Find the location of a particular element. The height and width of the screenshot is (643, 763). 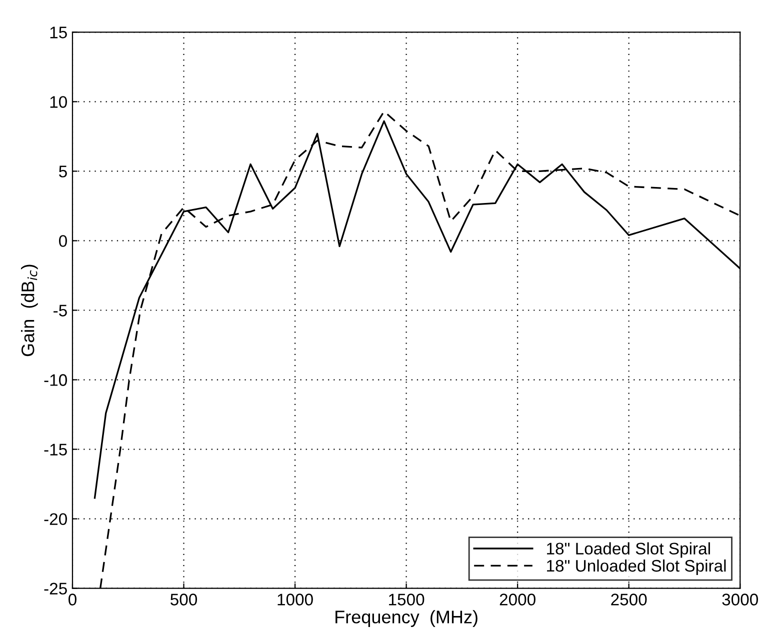

y-tick-label: 10 is located at coordinates (58, 102).